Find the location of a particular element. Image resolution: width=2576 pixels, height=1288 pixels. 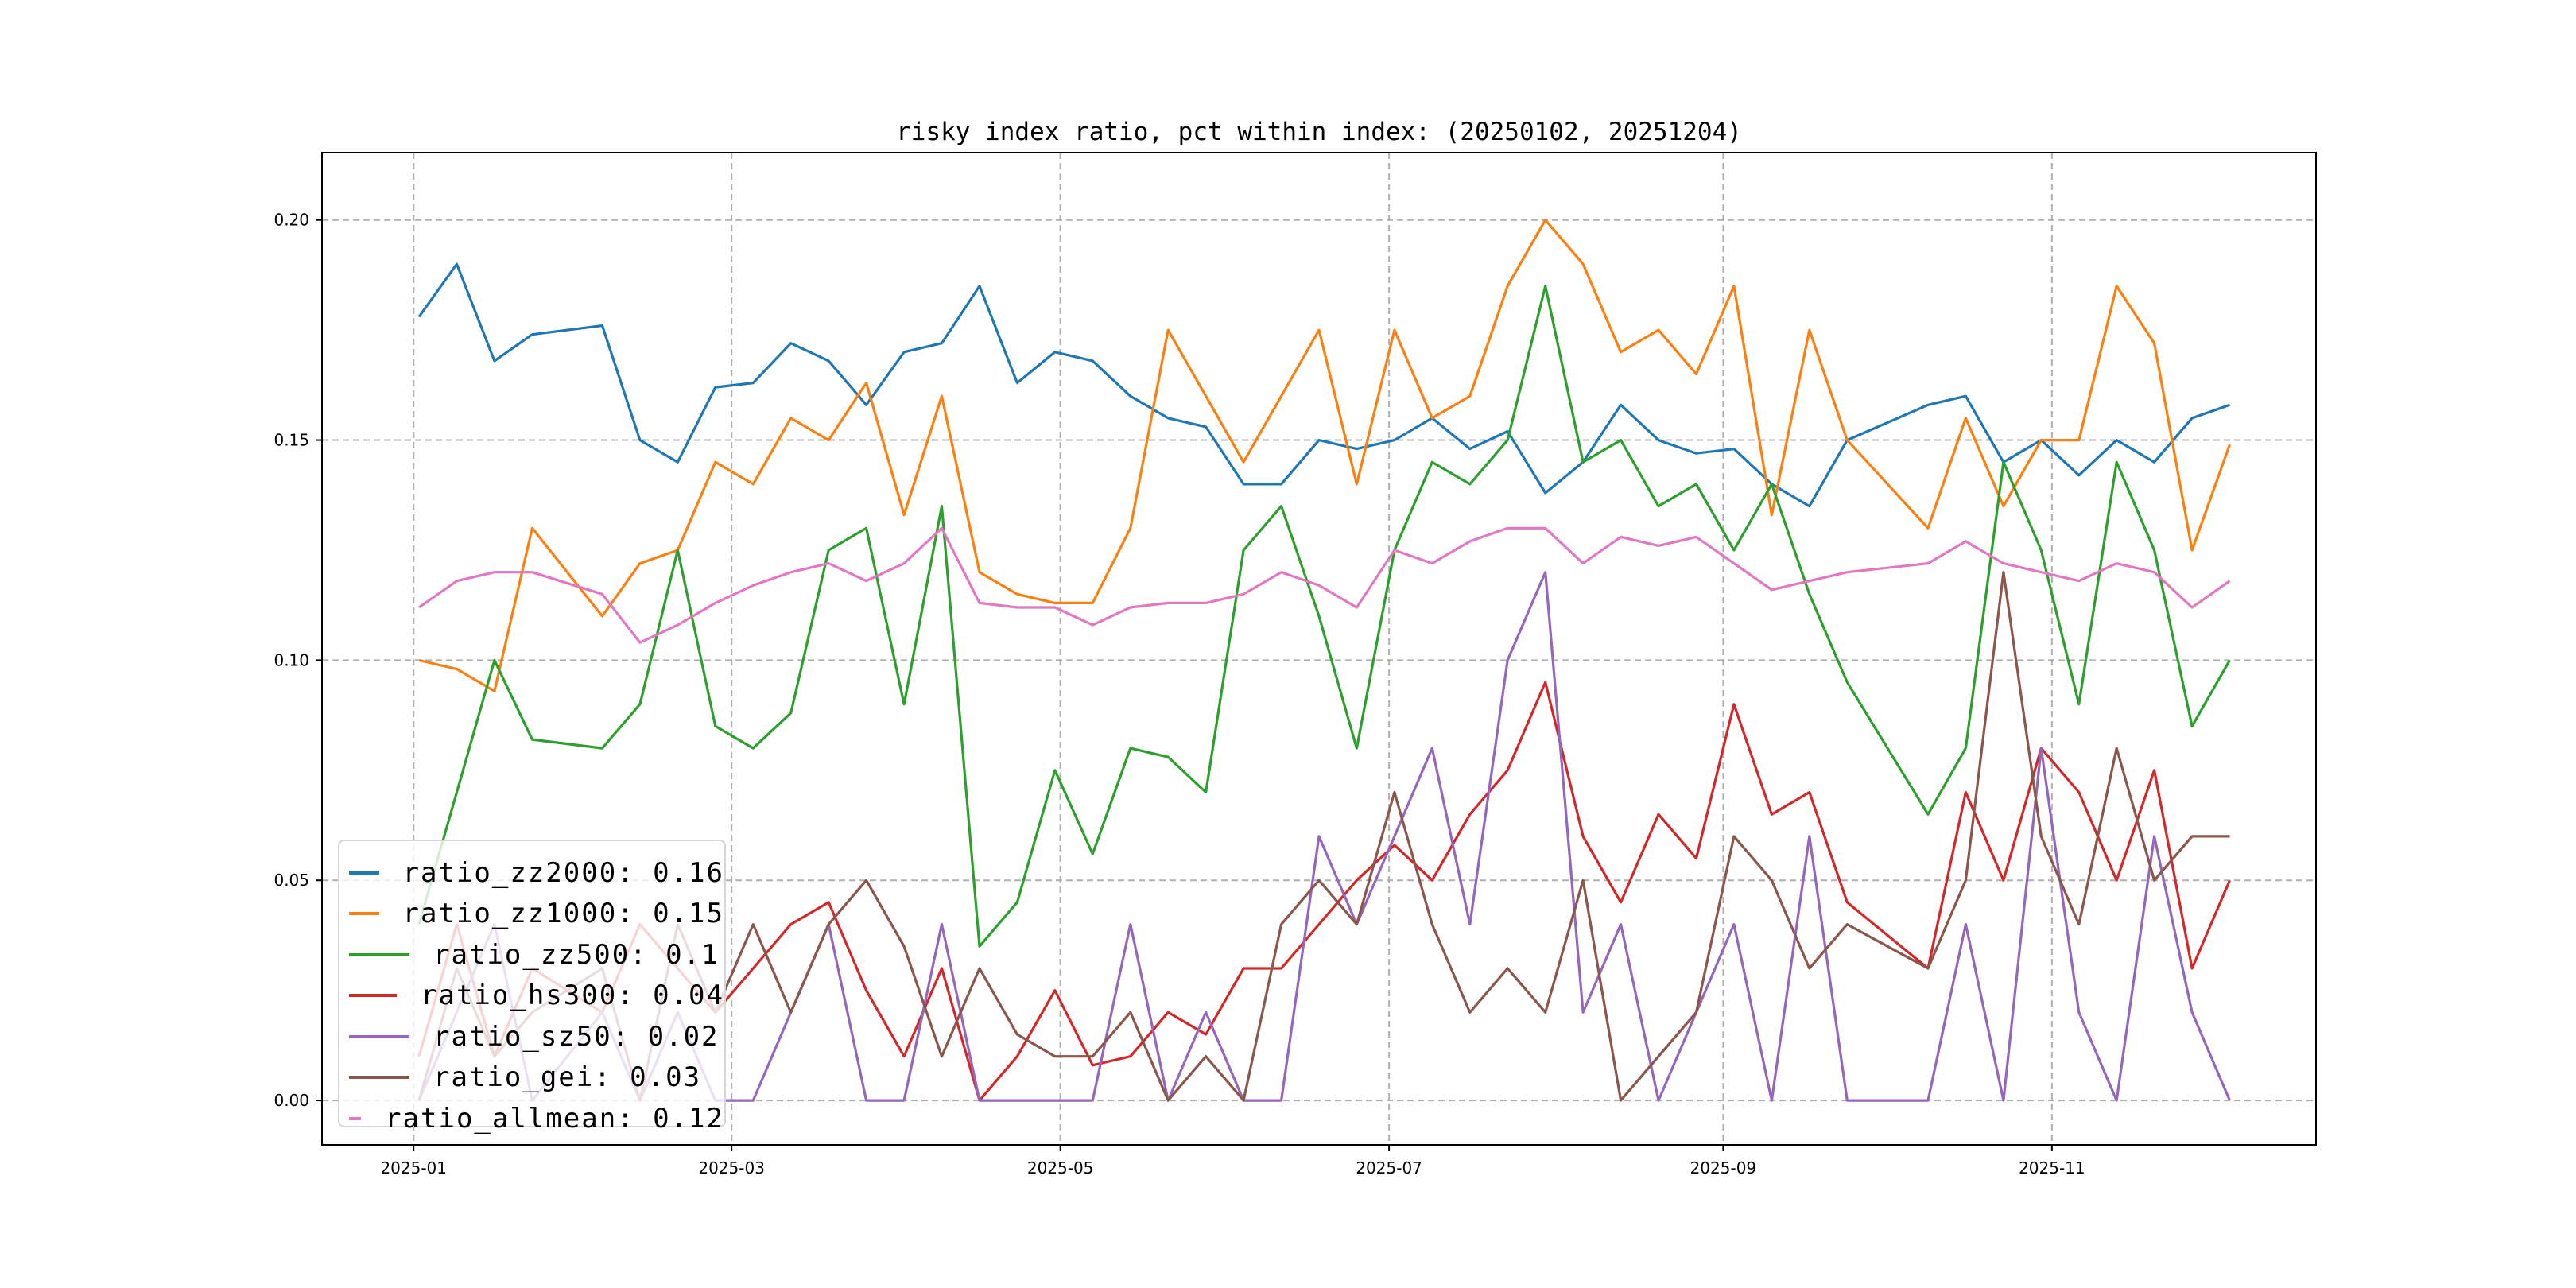

legend-item-gei: ratio_gei: 0.03 is located at coordinates (537, 1078).